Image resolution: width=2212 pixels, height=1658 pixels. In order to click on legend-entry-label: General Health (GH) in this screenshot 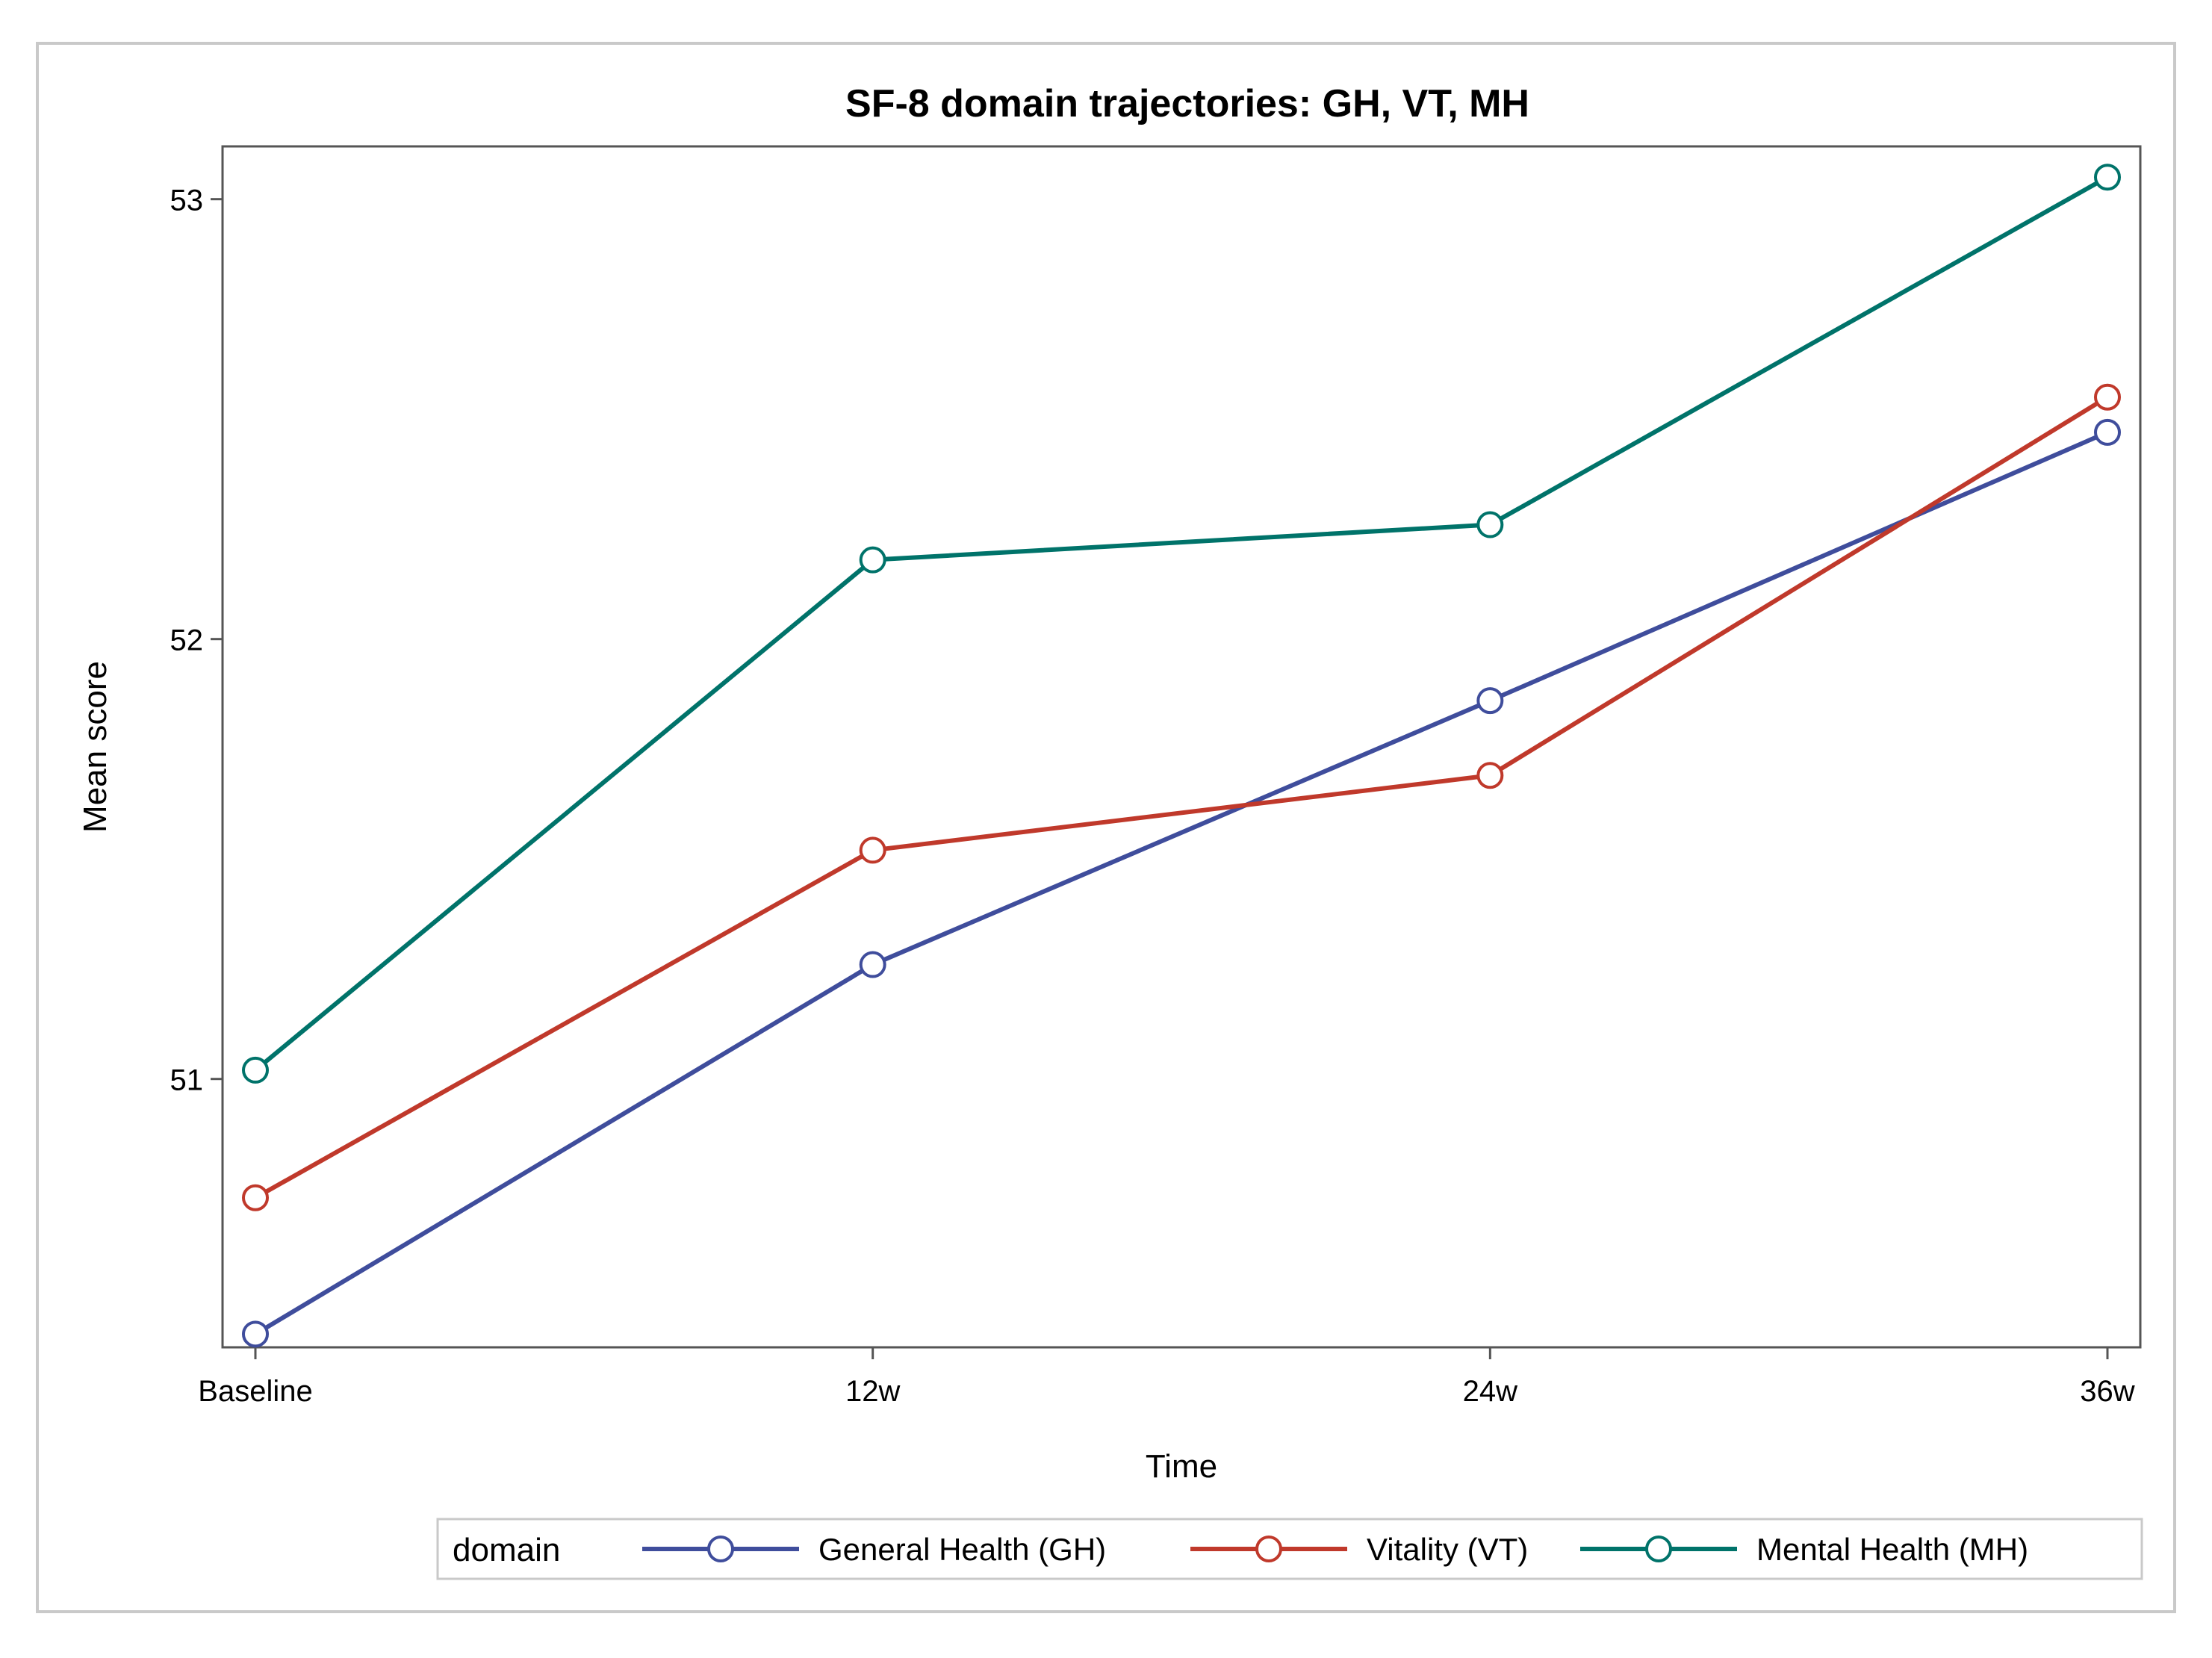, I will do `click(962, 1549)`.